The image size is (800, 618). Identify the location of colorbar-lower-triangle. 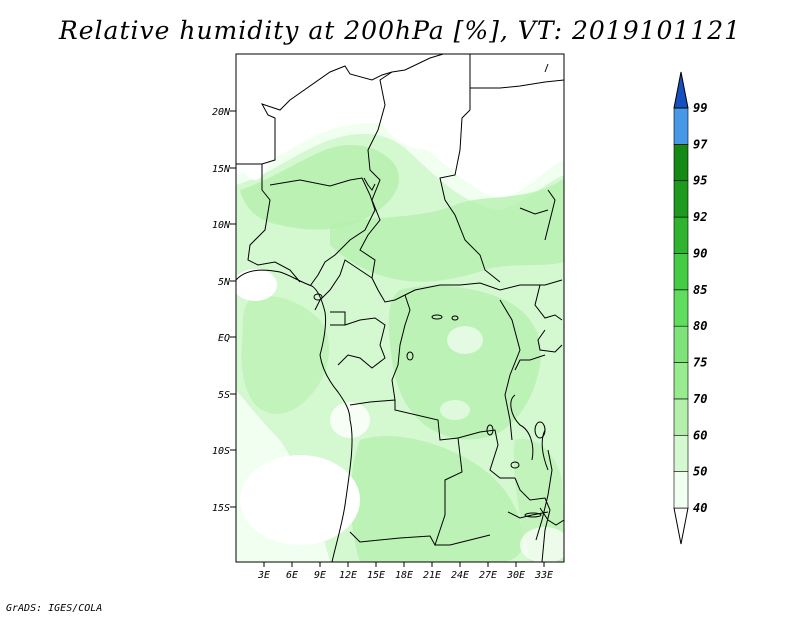
(681, 526).